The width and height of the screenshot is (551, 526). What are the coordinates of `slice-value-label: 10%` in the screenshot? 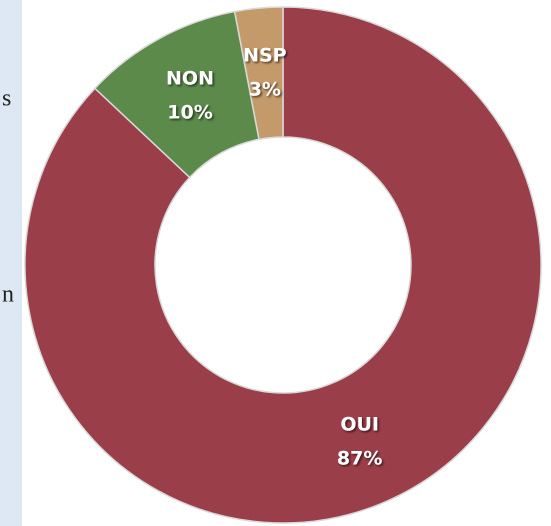 It's located at (189, 112).